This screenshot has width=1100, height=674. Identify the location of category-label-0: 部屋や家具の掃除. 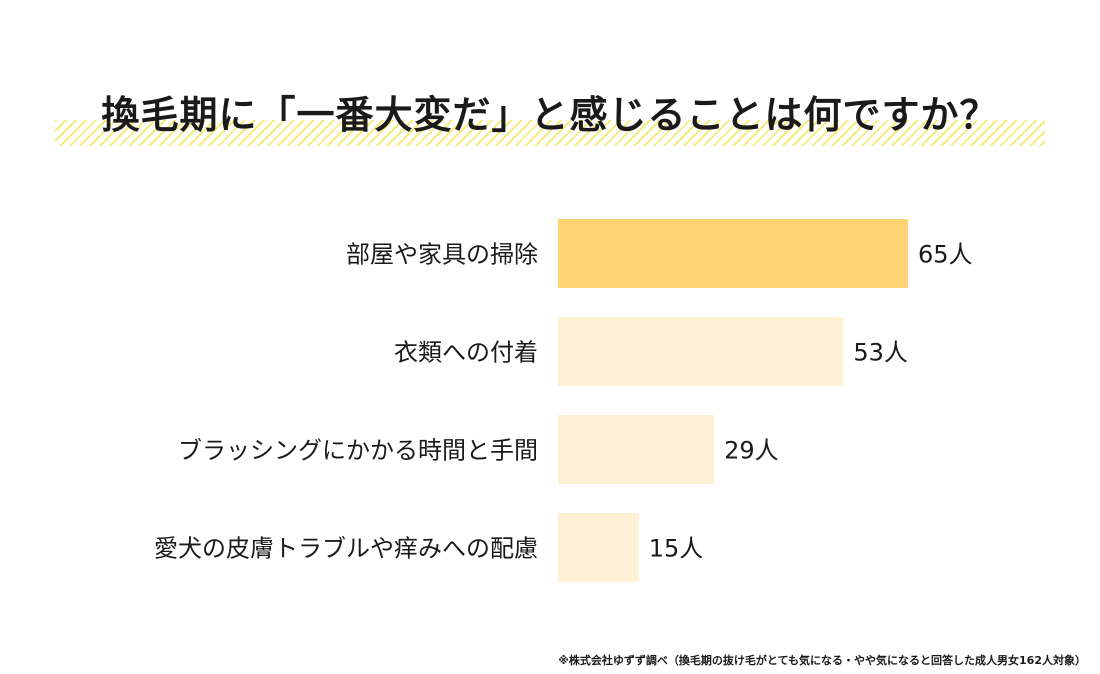
(442, 255).